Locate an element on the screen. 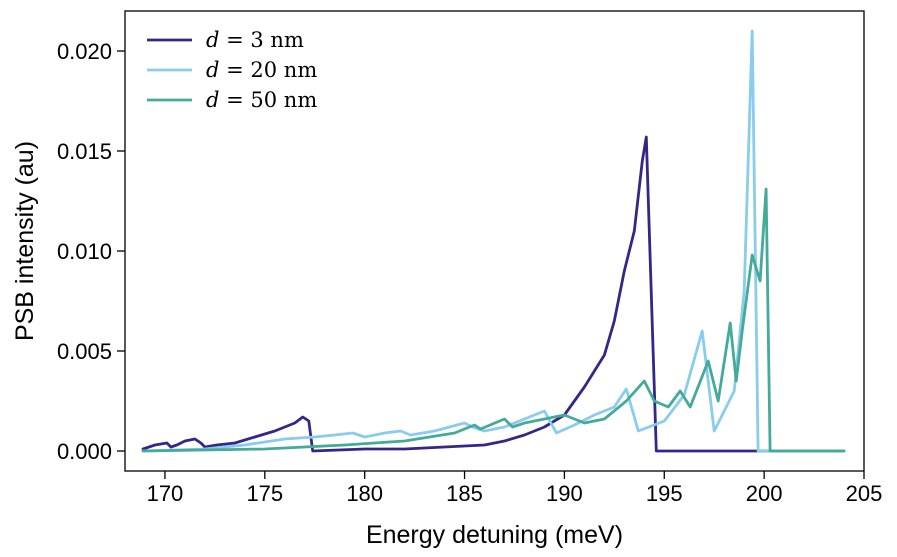  x-tick-label: 200 is located at coordinates (764, 493).